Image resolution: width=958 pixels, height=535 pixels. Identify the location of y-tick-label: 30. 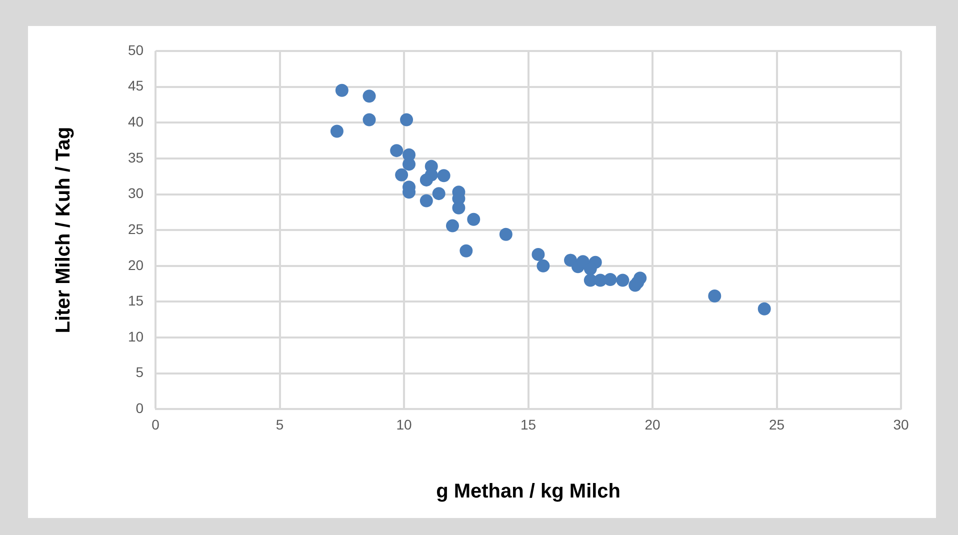
(136, 193).